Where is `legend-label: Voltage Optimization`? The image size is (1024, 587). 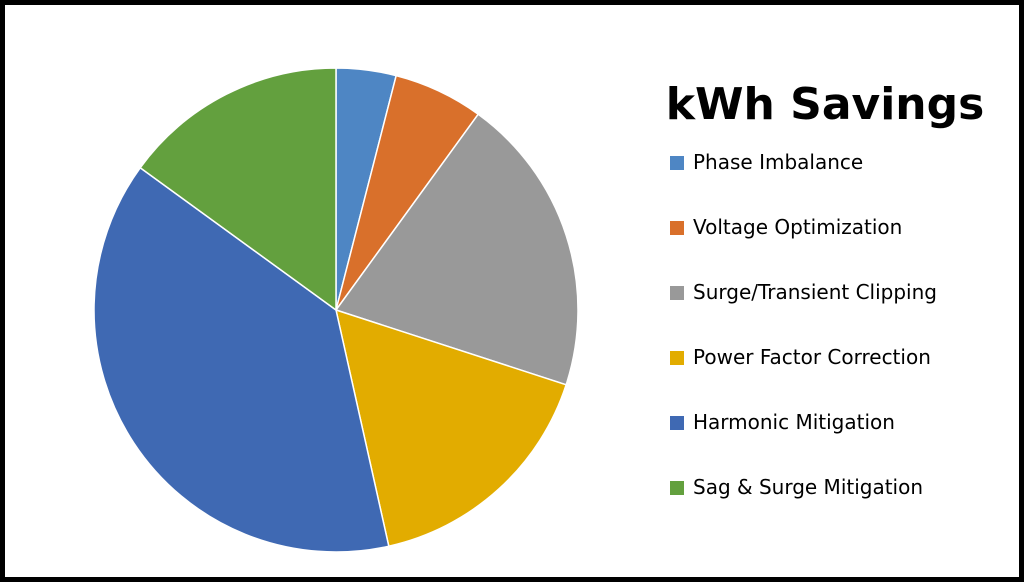 legend-label: Voltage Optimization is located at coordinates (798, 227).